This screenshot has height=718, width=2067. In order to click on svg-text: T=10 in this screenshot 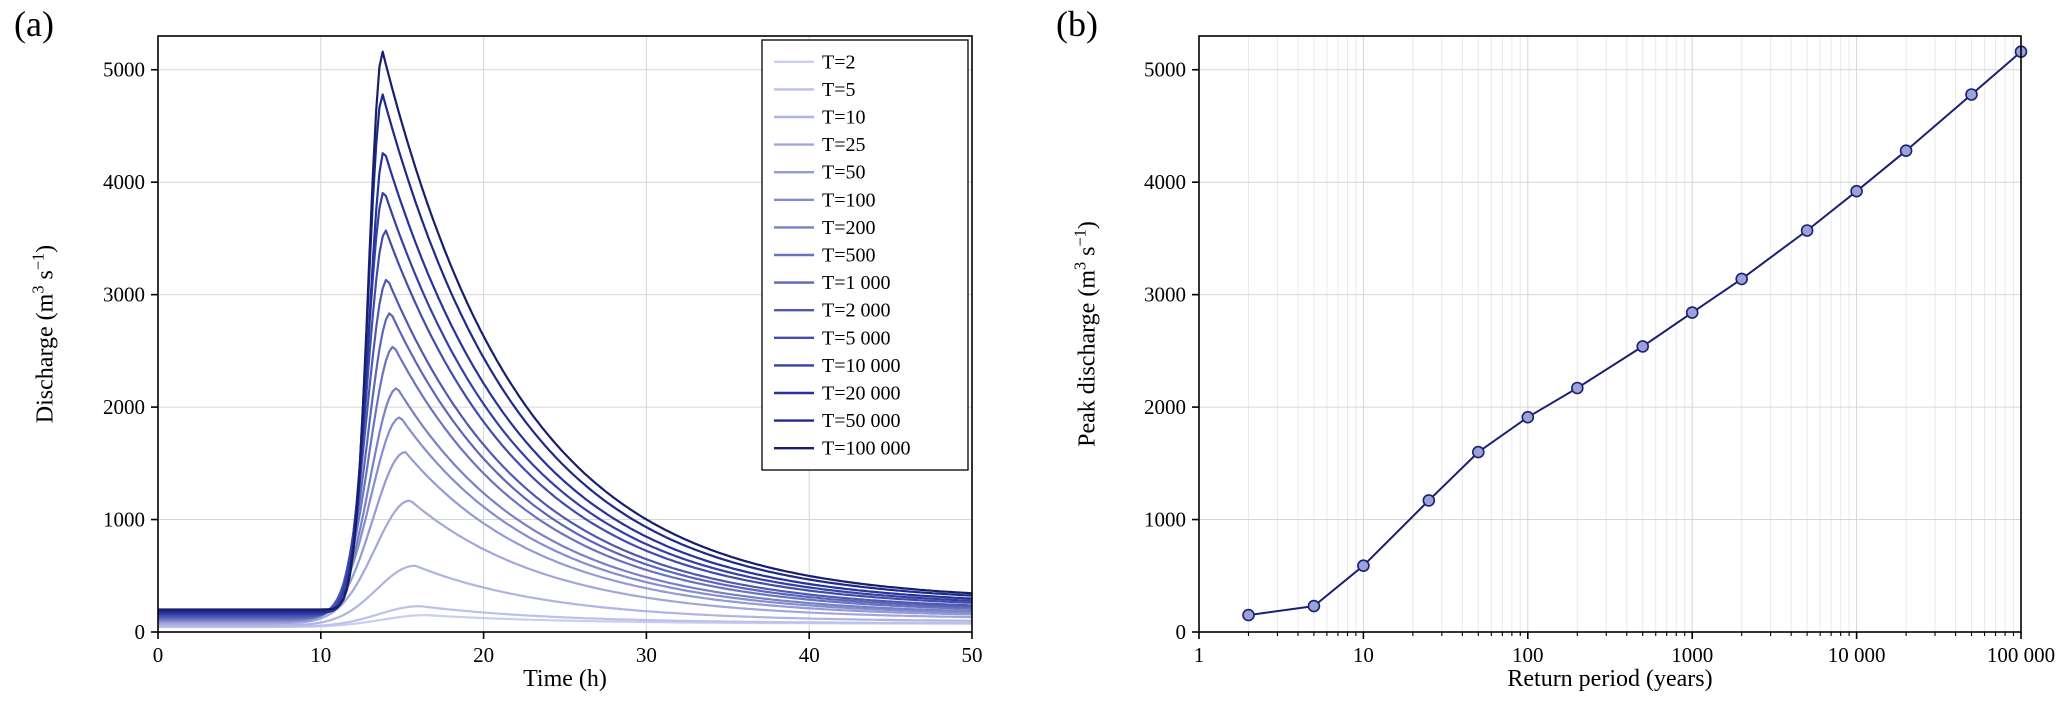, I will do `click(844, 118)`.